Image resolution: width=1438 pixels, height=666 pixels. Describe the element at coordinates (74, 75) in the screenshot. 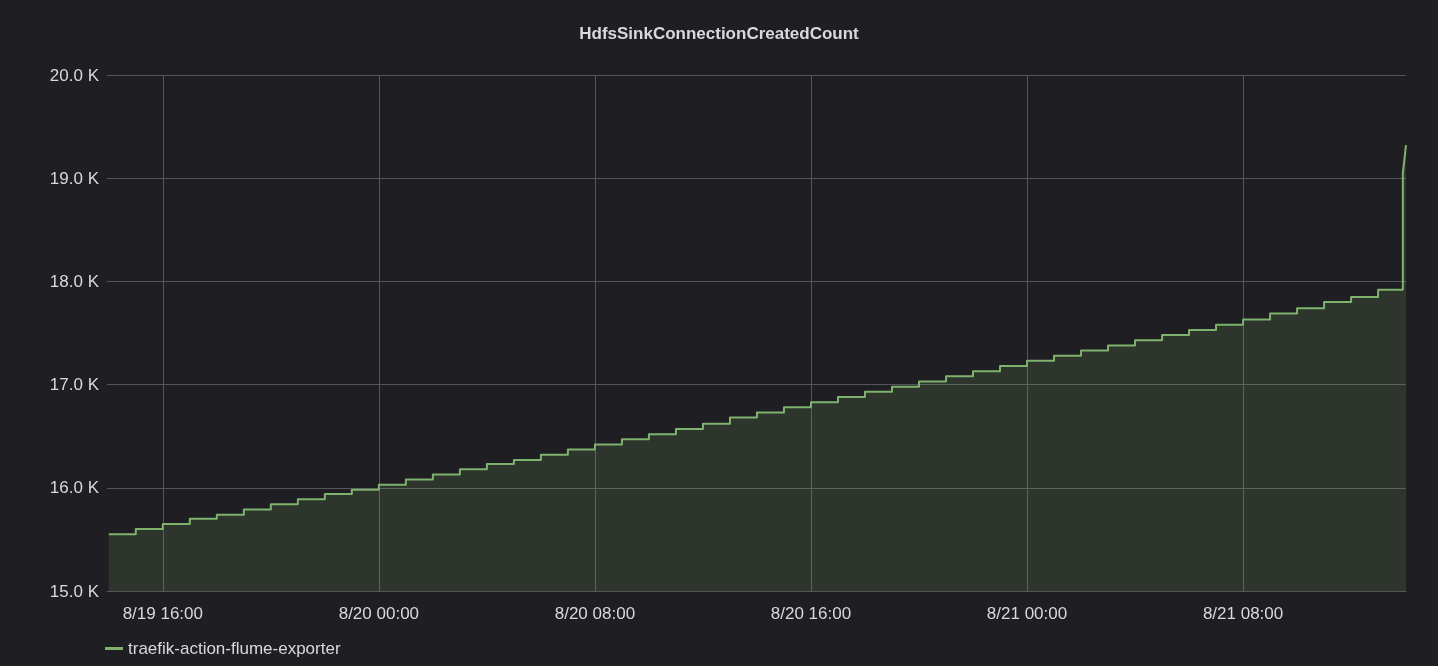

I see `y-tick-label: 20.0 K` at that location.